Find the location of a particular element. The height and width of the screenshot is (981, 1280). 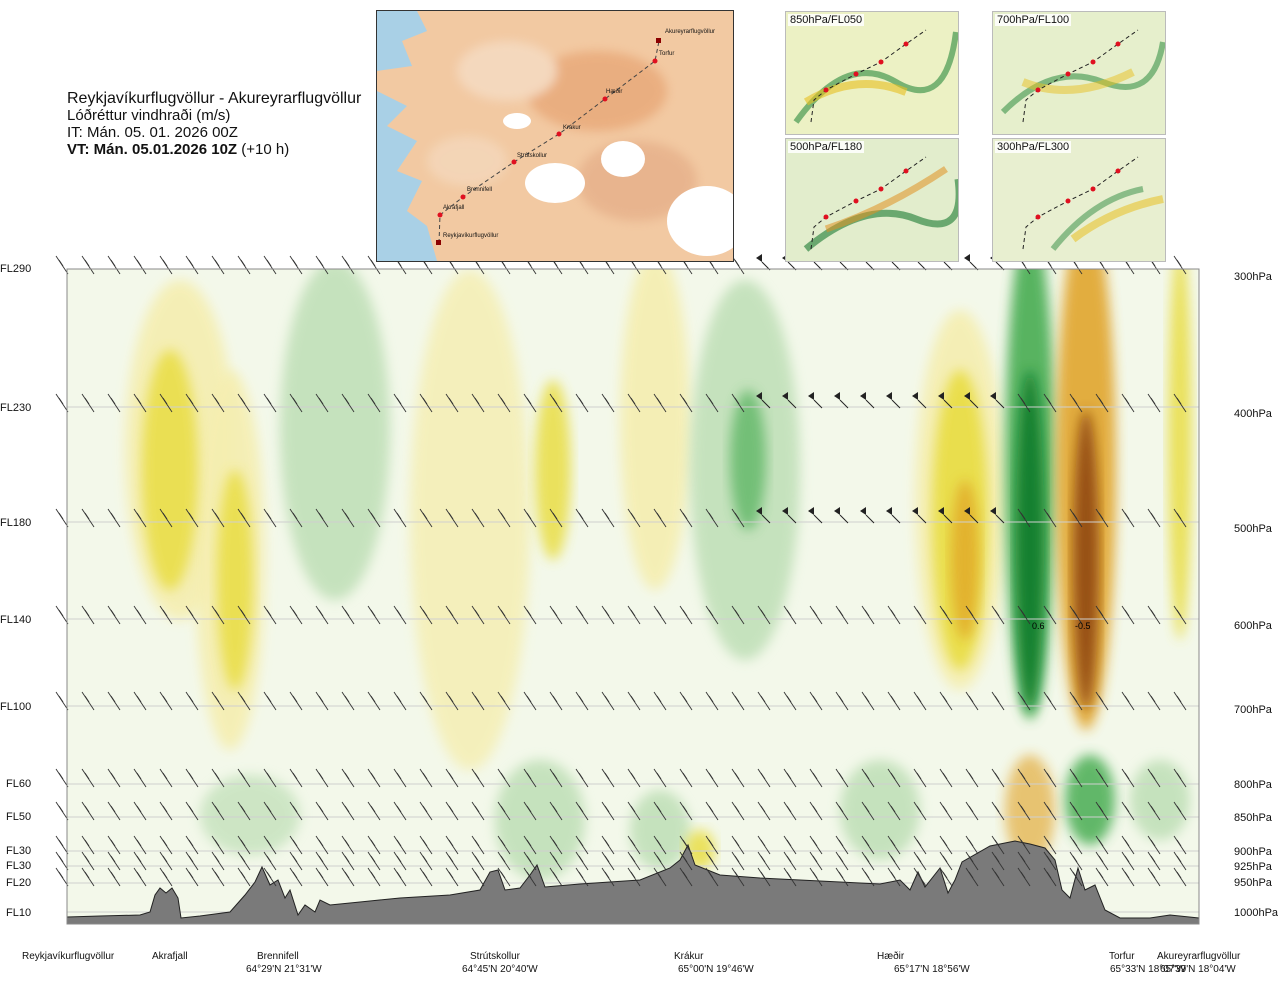

thumbnail-700hpa: 700hPa/FL100 is located at coordinates (1079, 73).